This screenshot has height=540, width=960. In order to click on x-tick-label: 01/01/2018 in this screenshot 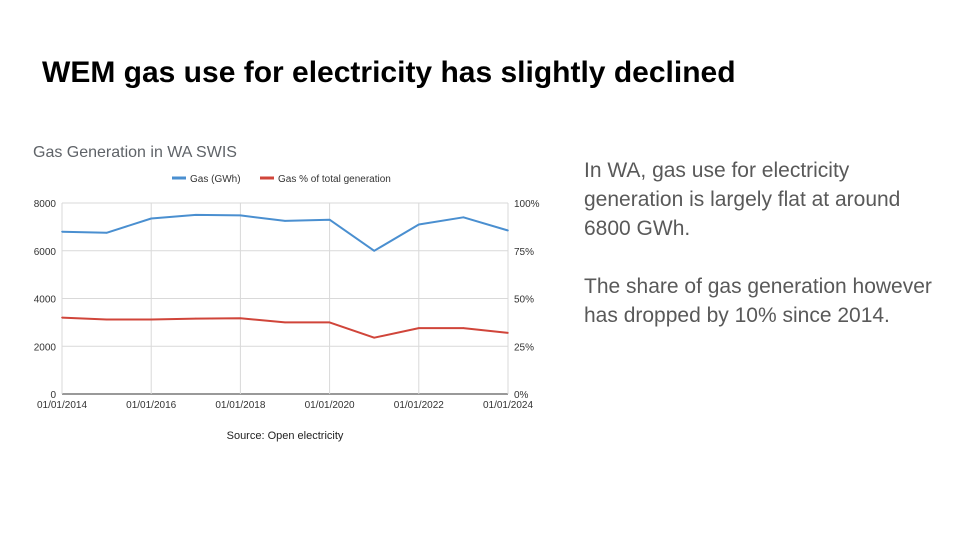, I will do `click(240, 405)`.